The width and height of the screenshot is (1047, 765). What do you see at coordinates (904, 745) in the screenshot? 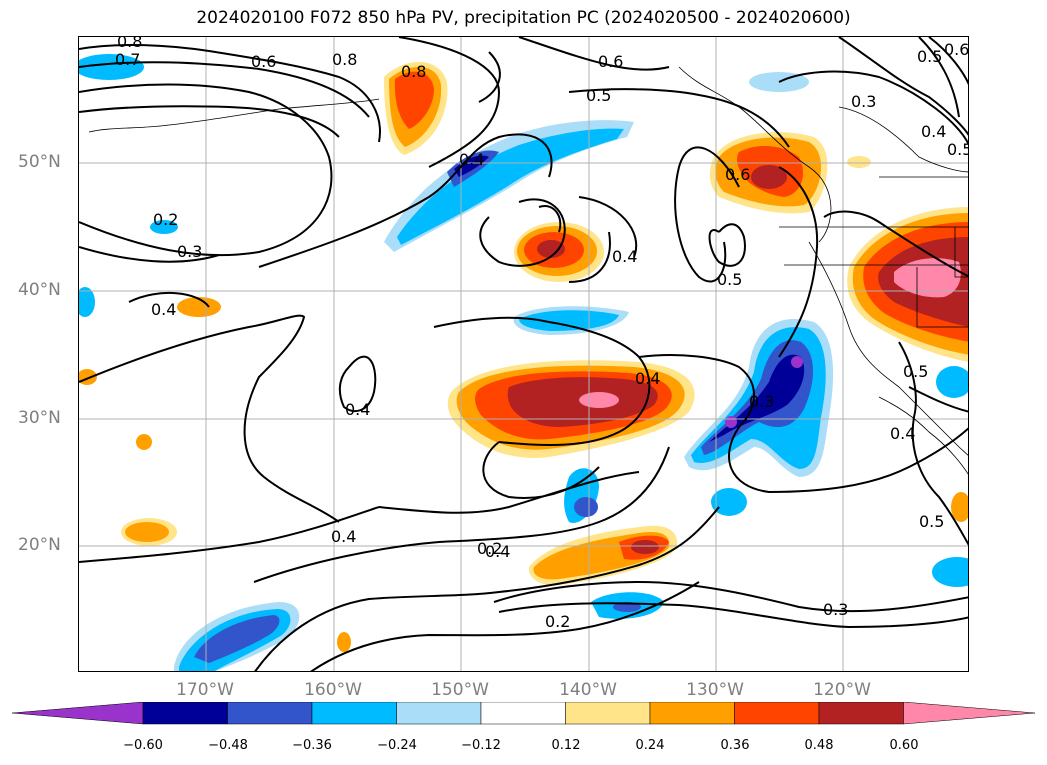
I see `colorbar-tick-label: 0.60` at bounding box center [904, 745].